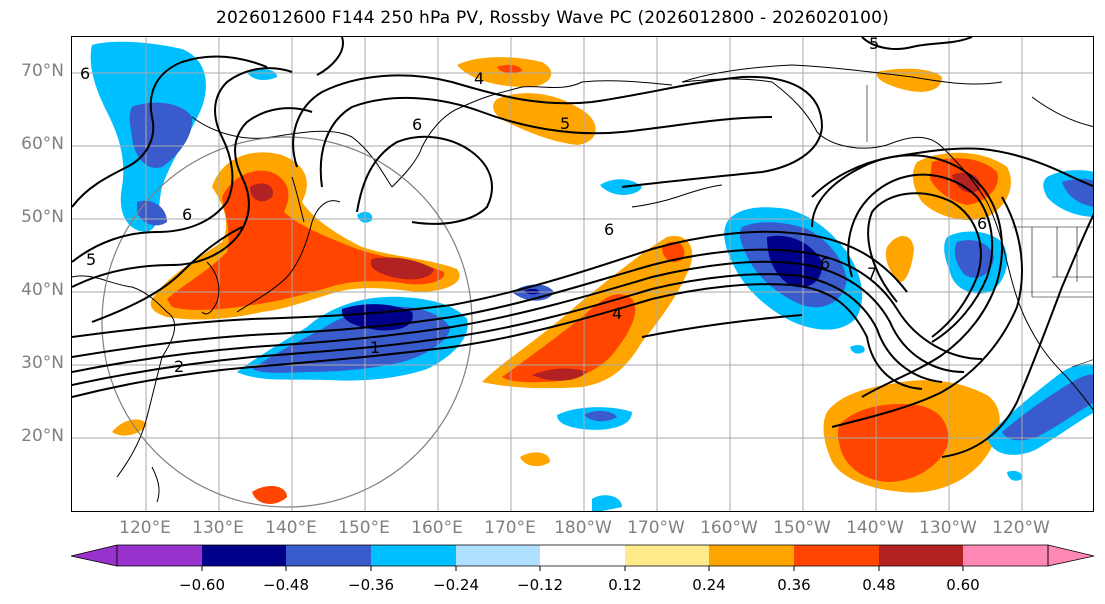  What do you see at coordinates (544, 119) in the screenshot?
I see `anomaly-region-bering-south` at bounding box center [544, 119].